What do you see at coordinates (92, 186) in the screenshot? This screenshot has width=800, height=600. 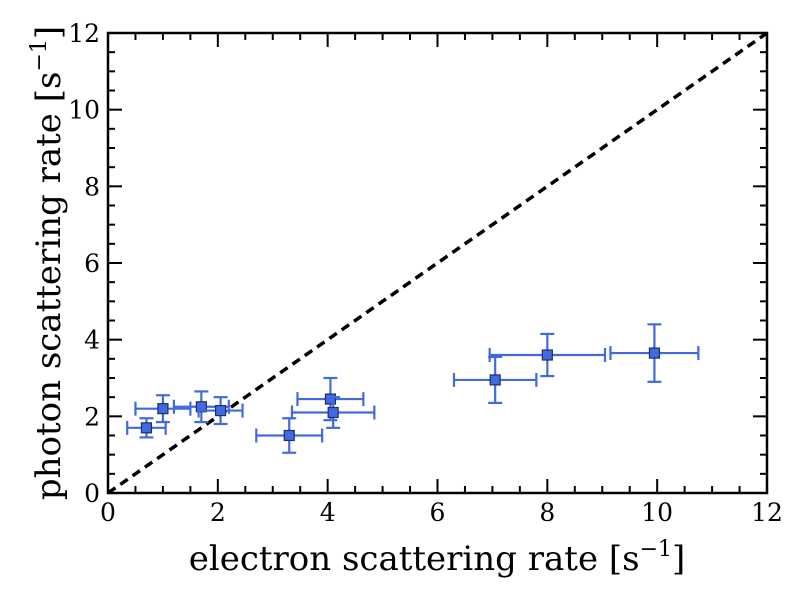 I see `y-tick-label: 8` at bounding box center [92, 186].